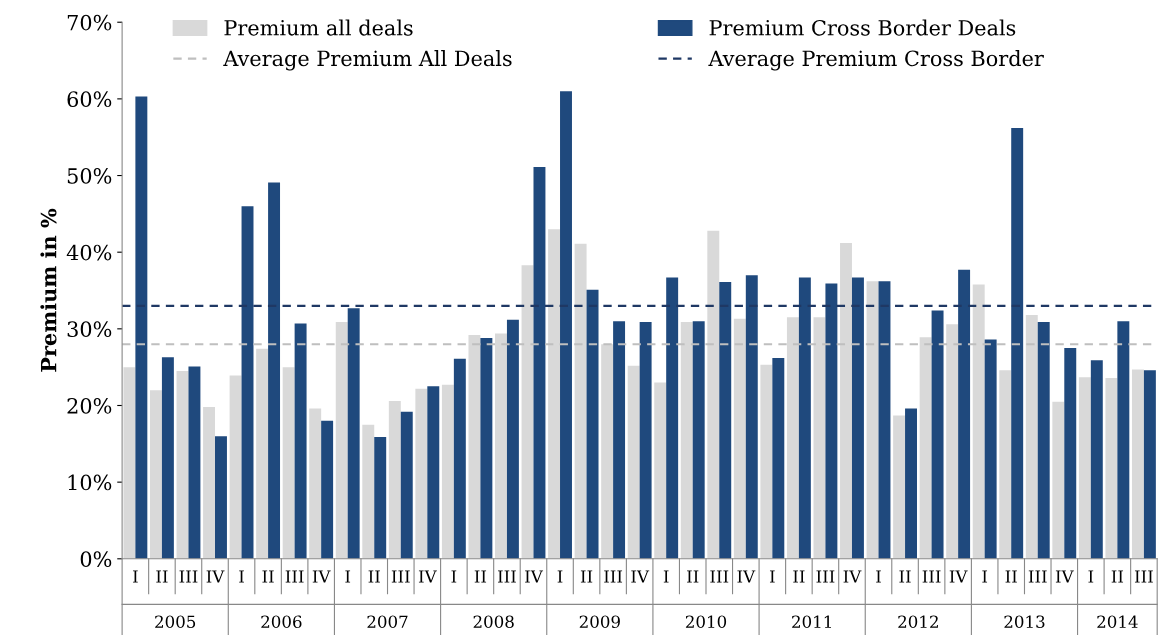  Describe the element at coordinates (89, 405) in the screenshot. I see `y-tick-label: 20%` at that location.